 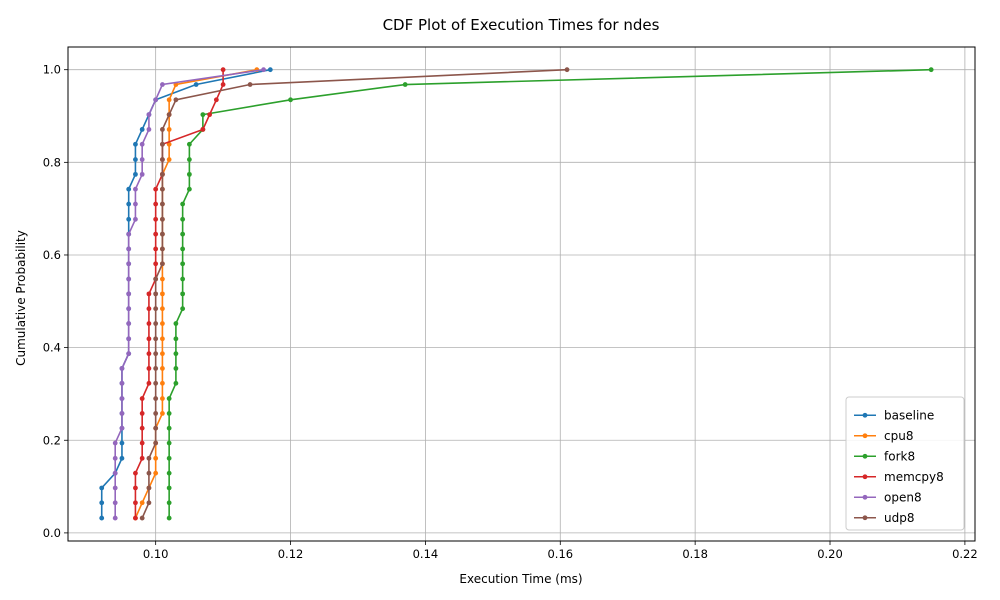 I want to click on series-open8, so click(x=189, y=294).